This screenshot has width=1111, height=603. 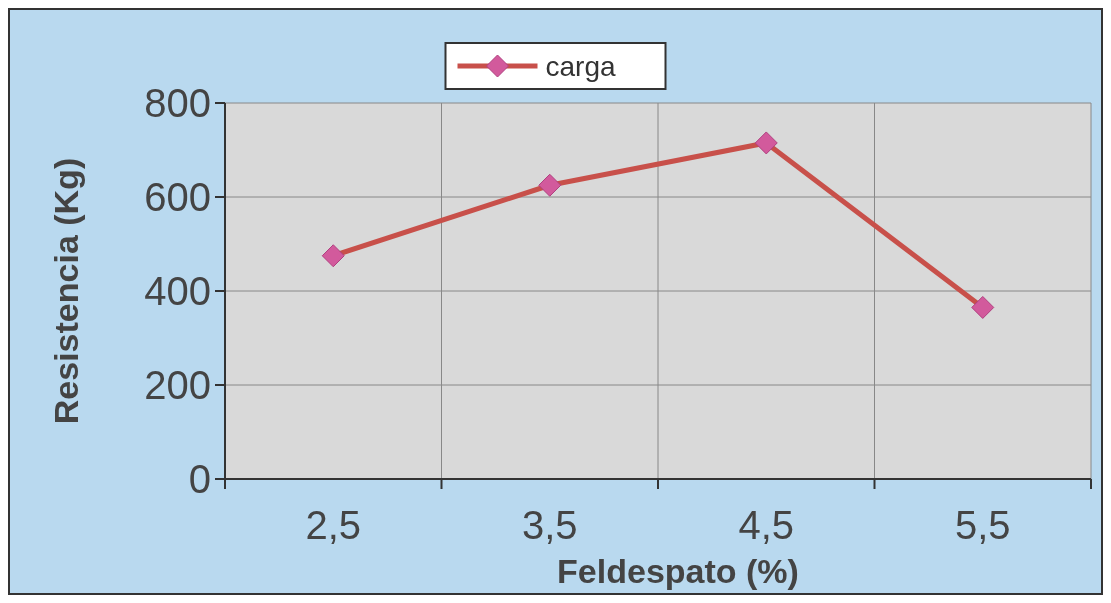 What do you see at coordinates (199, 479) in the screenshot?
I see `y-tick-label: 0` at bounding box center [199, 479].